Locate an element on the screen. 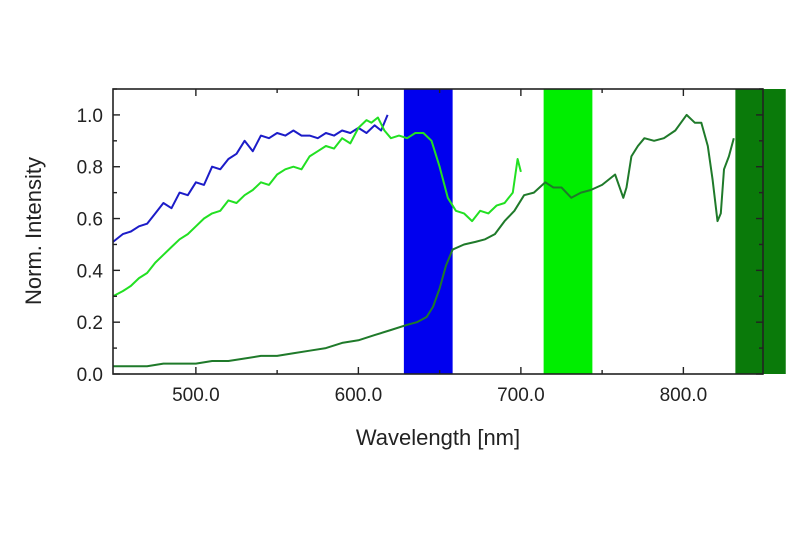 The height and width of the screenshot is (533, 800). x-axis-title: Wavelength [nm] is located at coordinates (438, 437).